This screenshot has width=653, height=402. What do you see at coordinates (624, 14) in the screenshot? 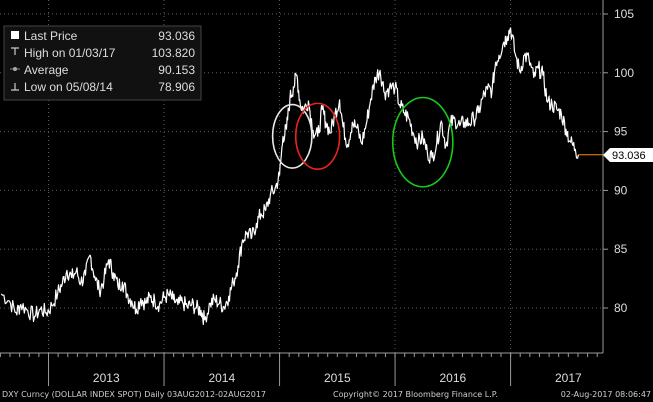
I see `y-tick-label: 105` at bounding box center [624, 14].